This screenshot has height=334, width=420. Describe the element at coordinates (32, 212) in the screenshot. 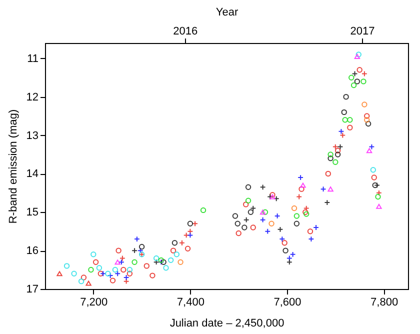

I see `y-tick-label: 15` at that location.